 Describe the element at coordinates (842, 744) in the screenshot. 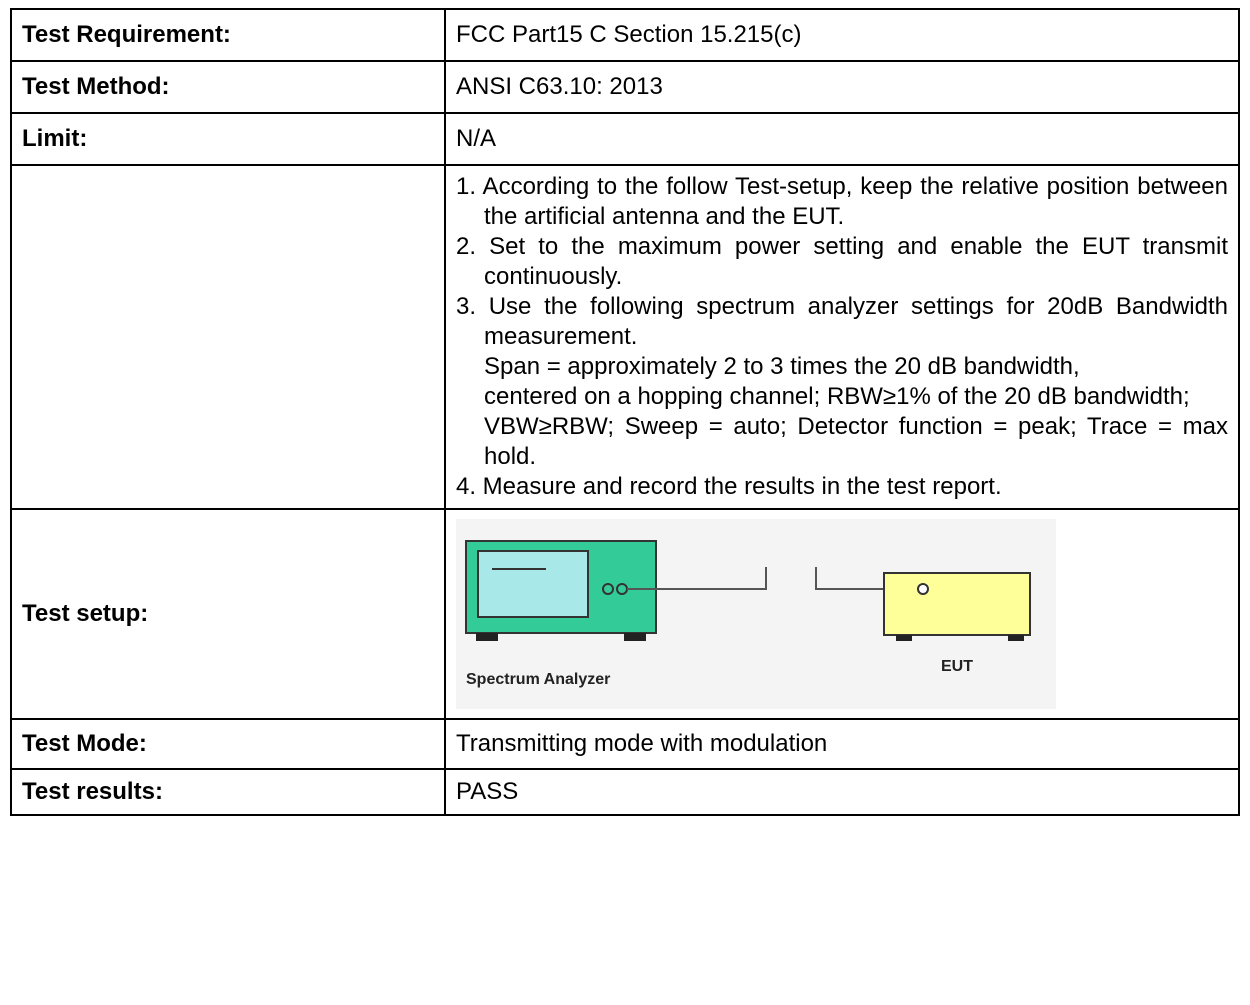

I see `value: Transmitting mode with modulation` at that location.